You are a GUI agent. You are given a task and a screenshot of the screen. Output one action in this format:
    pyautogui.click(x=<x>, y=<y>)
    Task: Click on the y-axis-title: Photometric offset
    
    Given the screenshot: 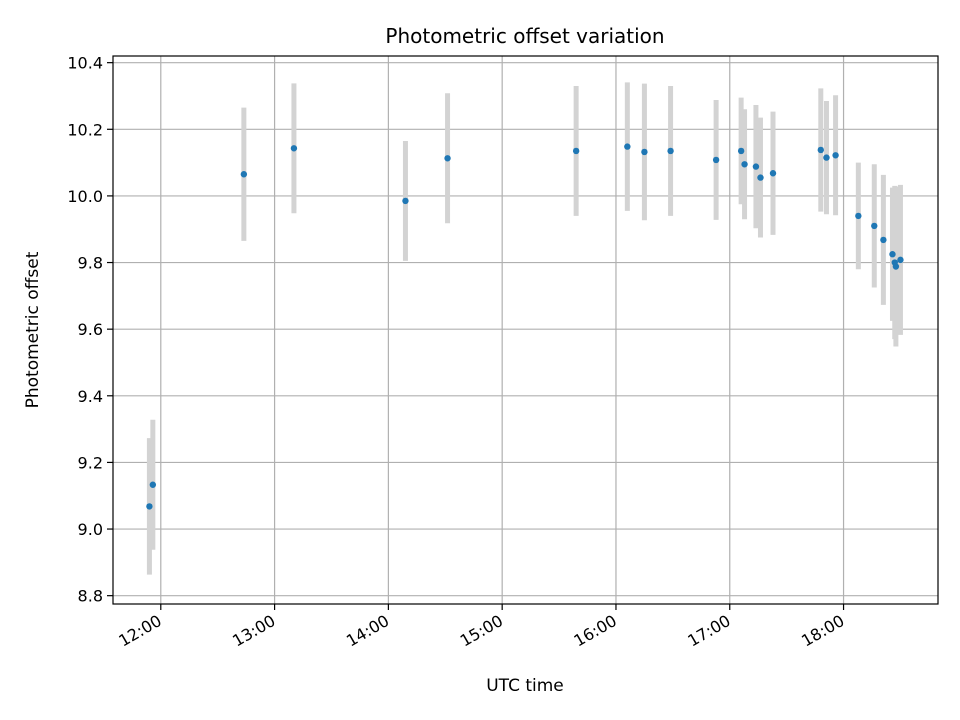 What is the action you would take?
    pyautogui.click(x=33, y=329)
    